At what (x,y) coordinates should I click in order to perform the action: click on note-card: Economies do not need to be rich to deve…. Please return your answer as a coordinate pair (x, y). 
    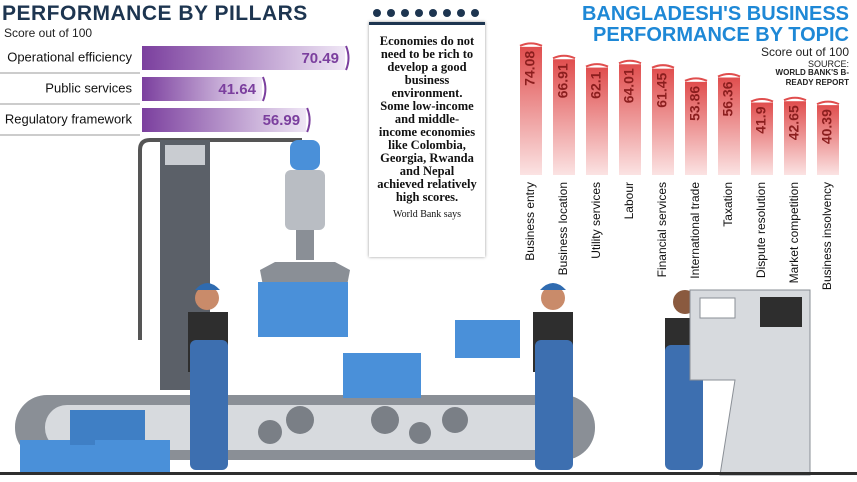
    Looking at the image, I should click on (427, 139).